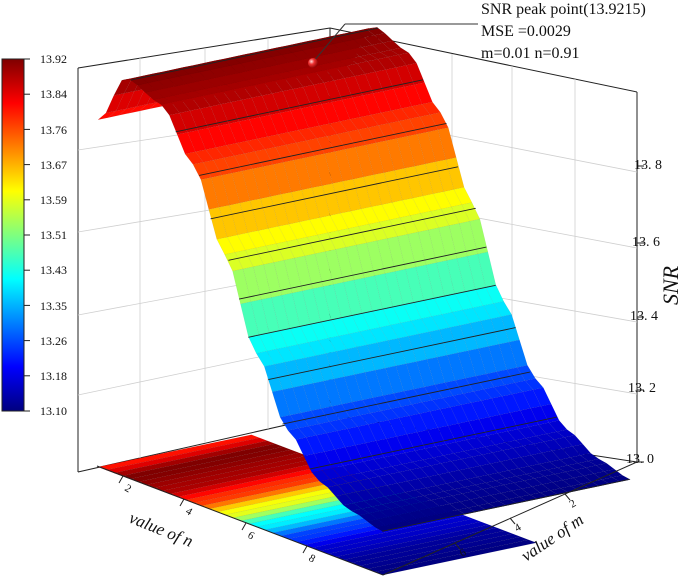 This screenshot has width=685, height=577. Describe the element at coordinates (53, 235) in the screenshot. I see `colorbar-label: 13.51` at that location.